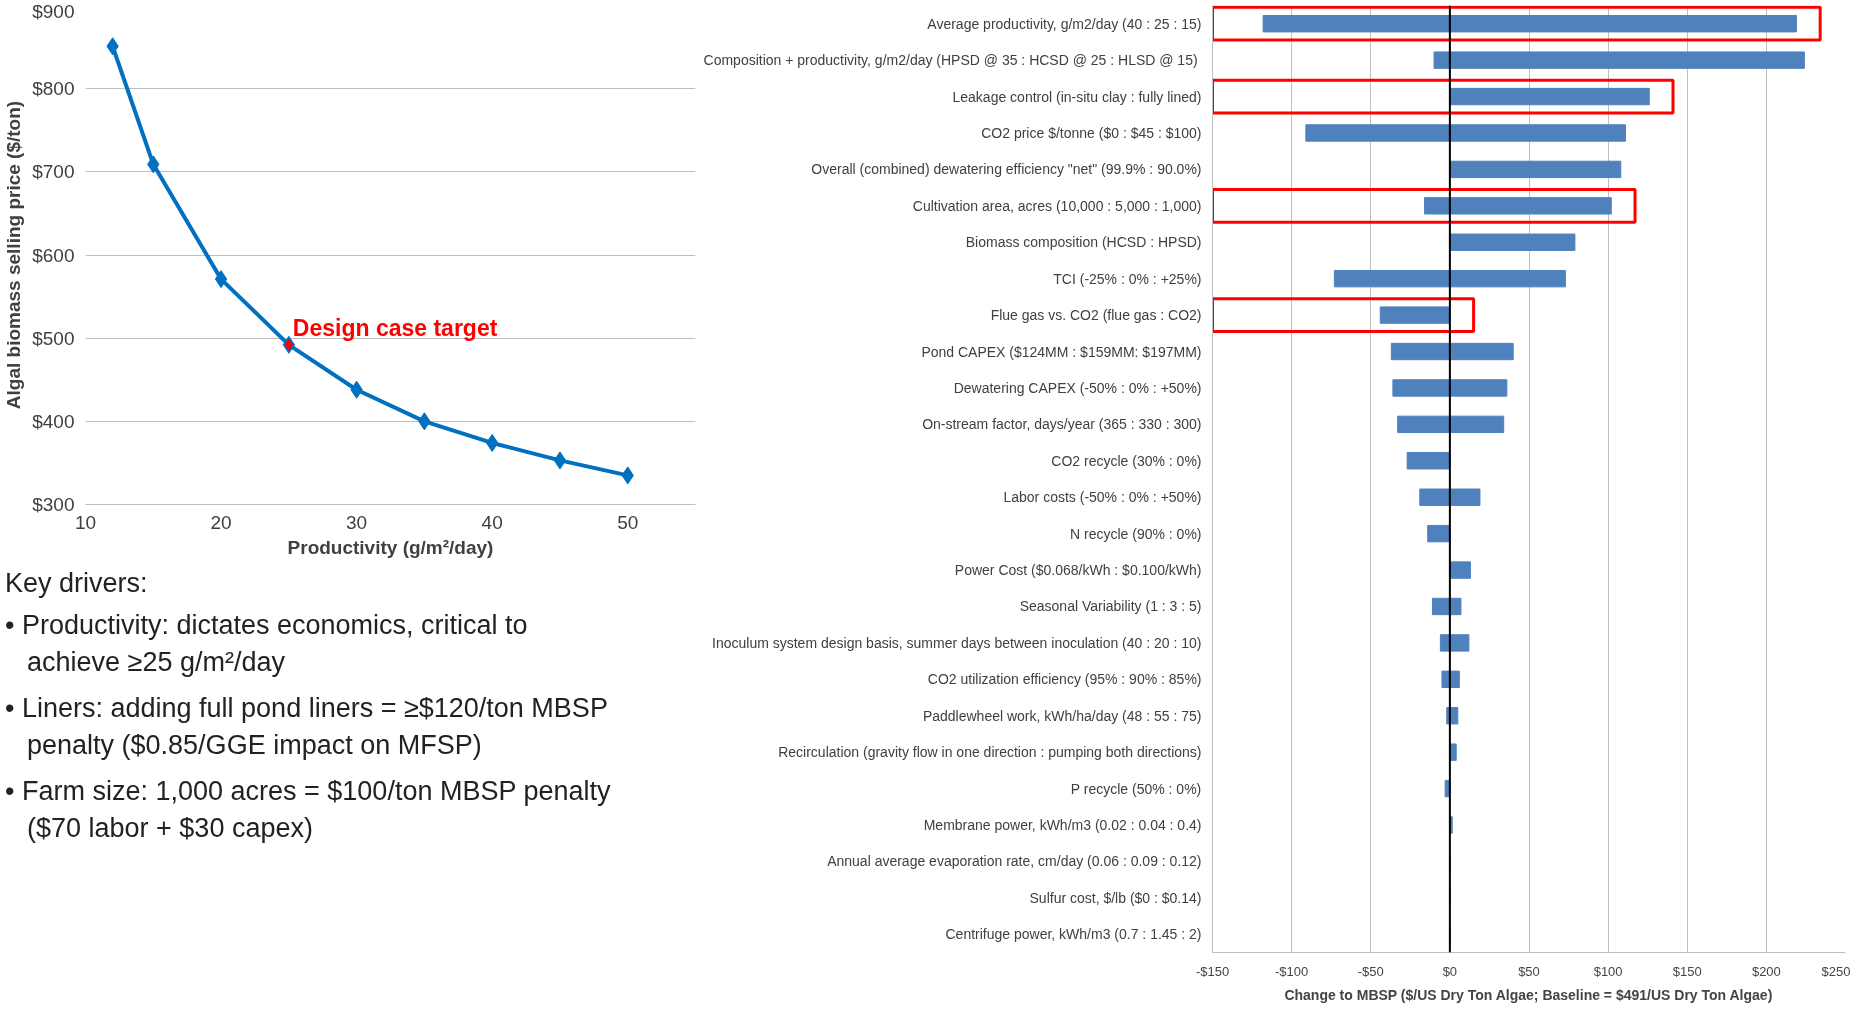 The width and height of the screenshot is (1870, 1013). I want to click on y-axis-title: Algal biomass selling price ($/ton), so click(14, 255).